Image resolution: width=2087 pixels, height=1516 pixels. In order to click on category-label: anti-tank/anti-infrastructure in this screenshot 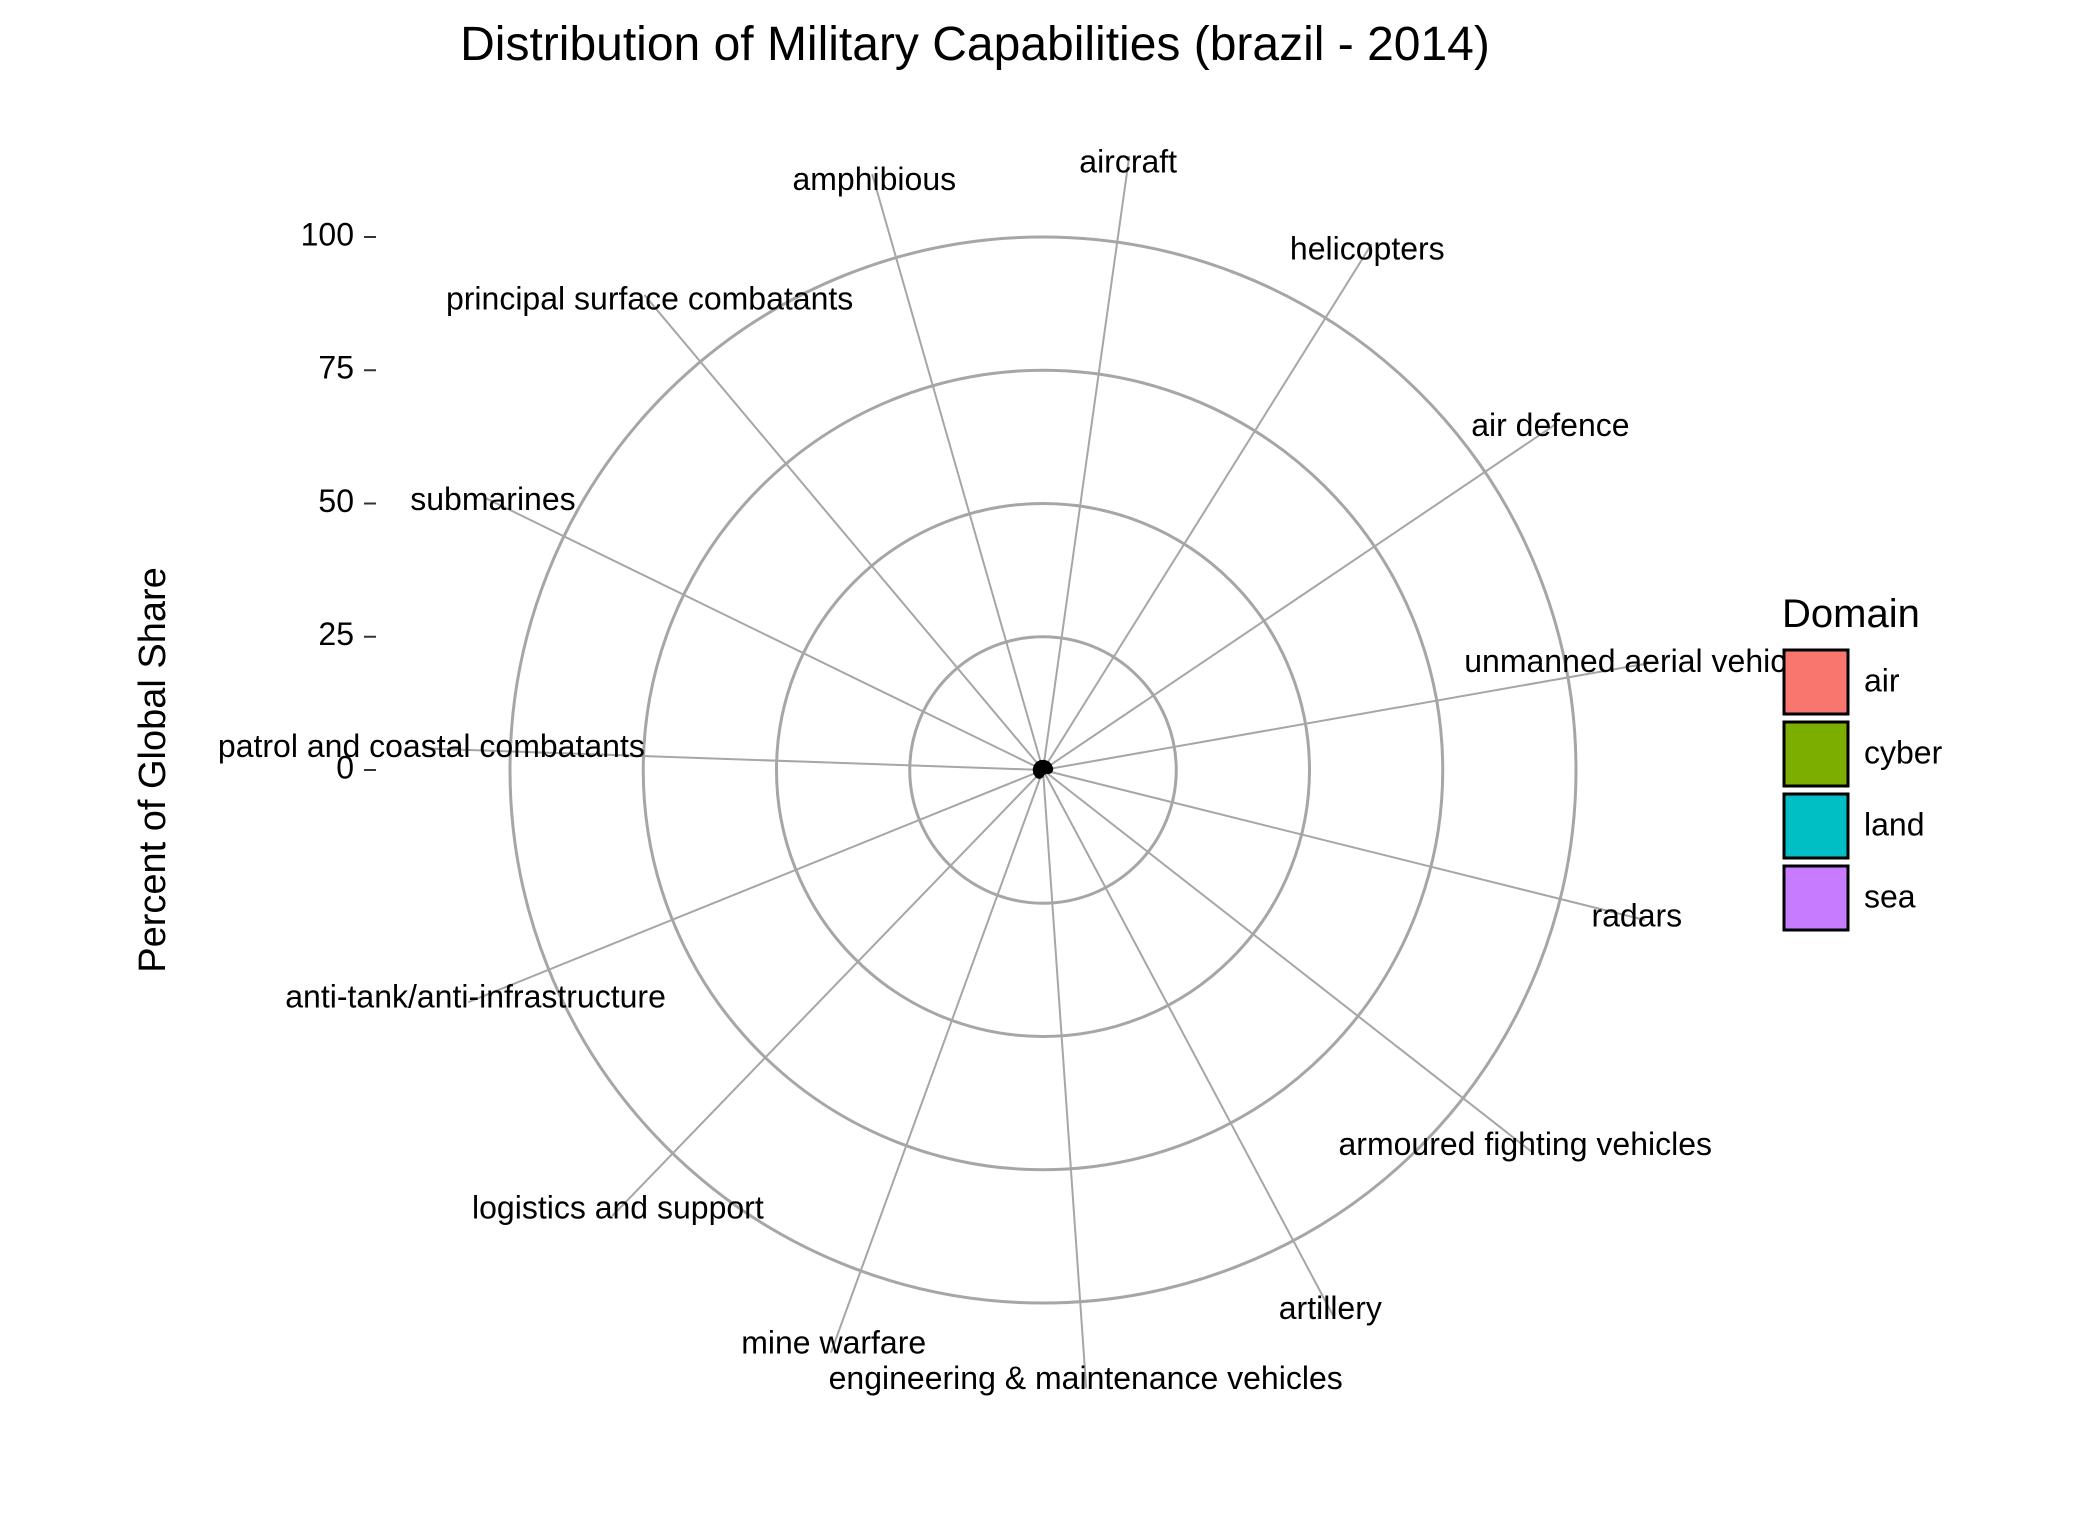, I will do `click(475, 997)`.